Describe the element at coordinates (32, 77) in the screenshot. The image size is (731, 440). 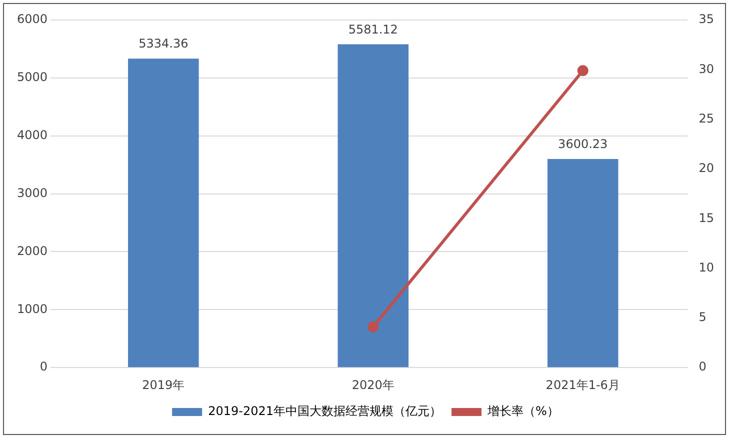
I see `y-tick-label: 5000` at that location.